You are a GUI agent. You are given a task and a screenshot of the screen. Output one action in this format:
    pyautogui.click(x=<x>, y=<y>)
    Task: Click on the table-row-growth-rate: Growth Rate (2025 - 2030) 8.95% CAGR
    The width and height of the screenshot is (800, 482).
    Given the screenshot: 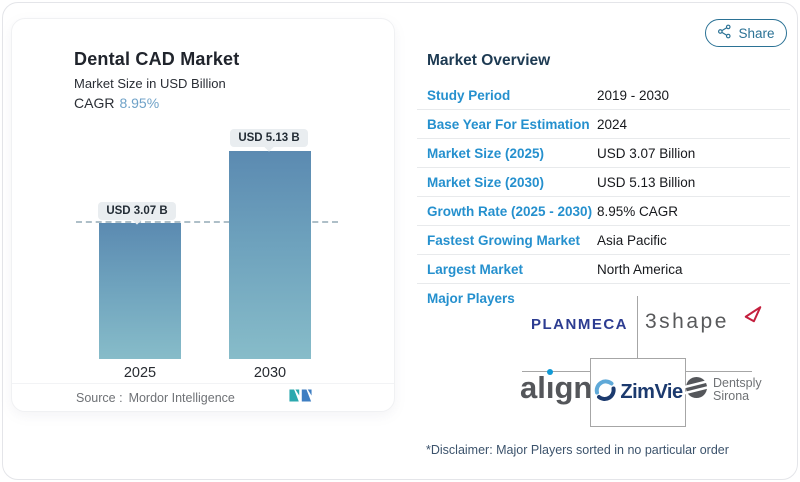 What is the action you would take?
    pyautogui.click(x=603, y=211)
    